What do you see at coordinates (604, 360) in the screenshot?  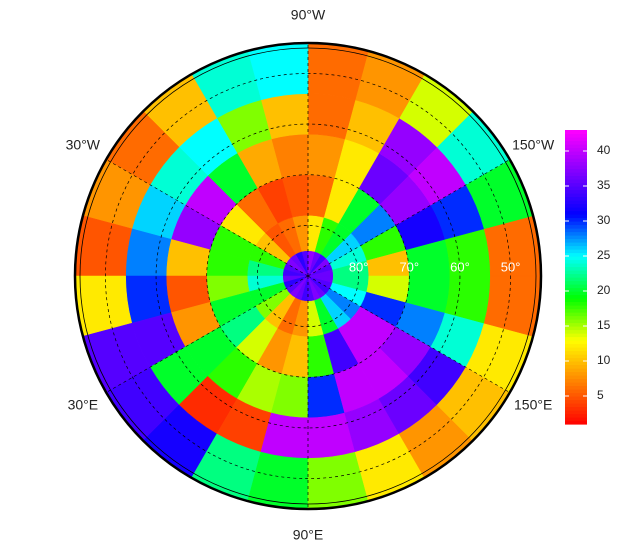 I see `colorbar-tick-label: 10` at bounding box center [604, 360].